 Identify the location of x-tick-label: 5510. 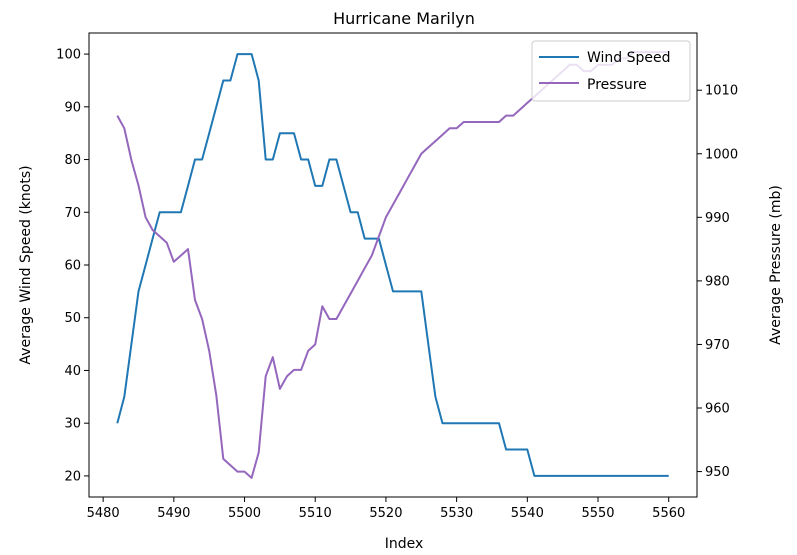
(315, 513).